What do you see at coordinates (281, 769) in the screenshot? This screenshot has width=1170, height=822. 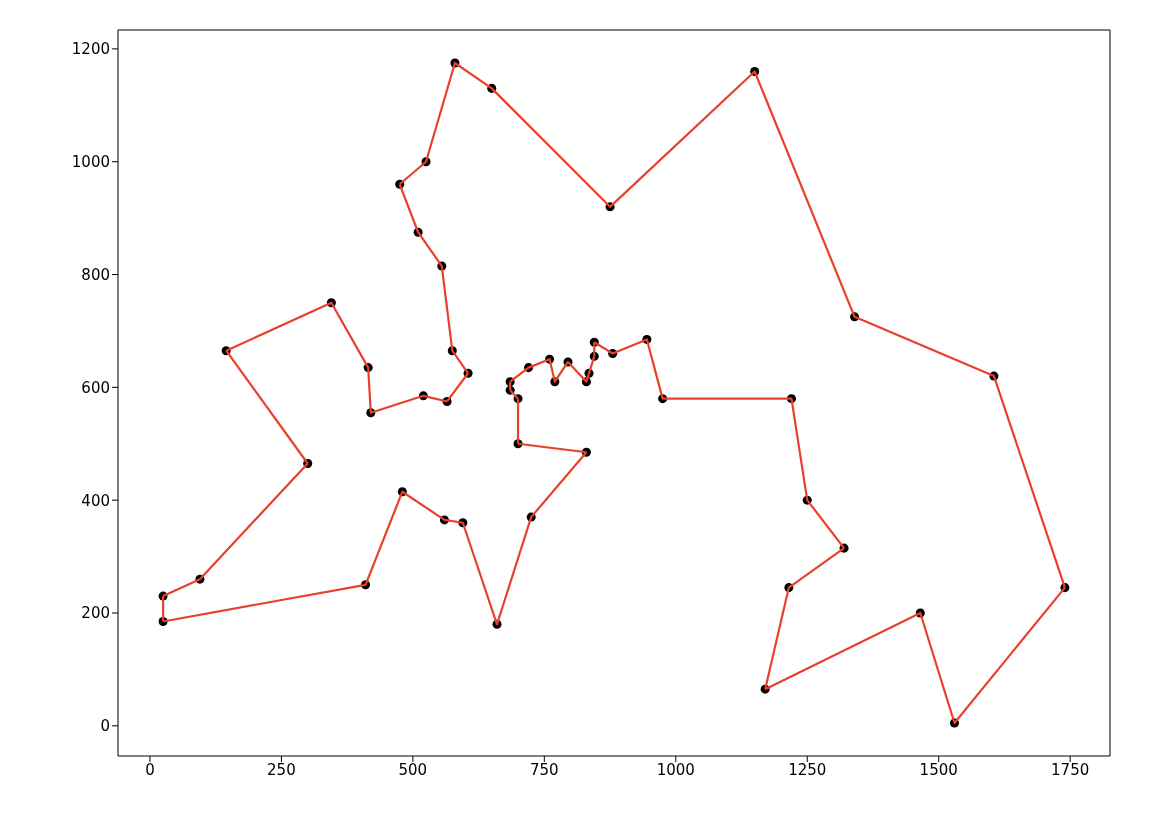 I see `x-tick-label: 250` at bounding box center [281, 769].